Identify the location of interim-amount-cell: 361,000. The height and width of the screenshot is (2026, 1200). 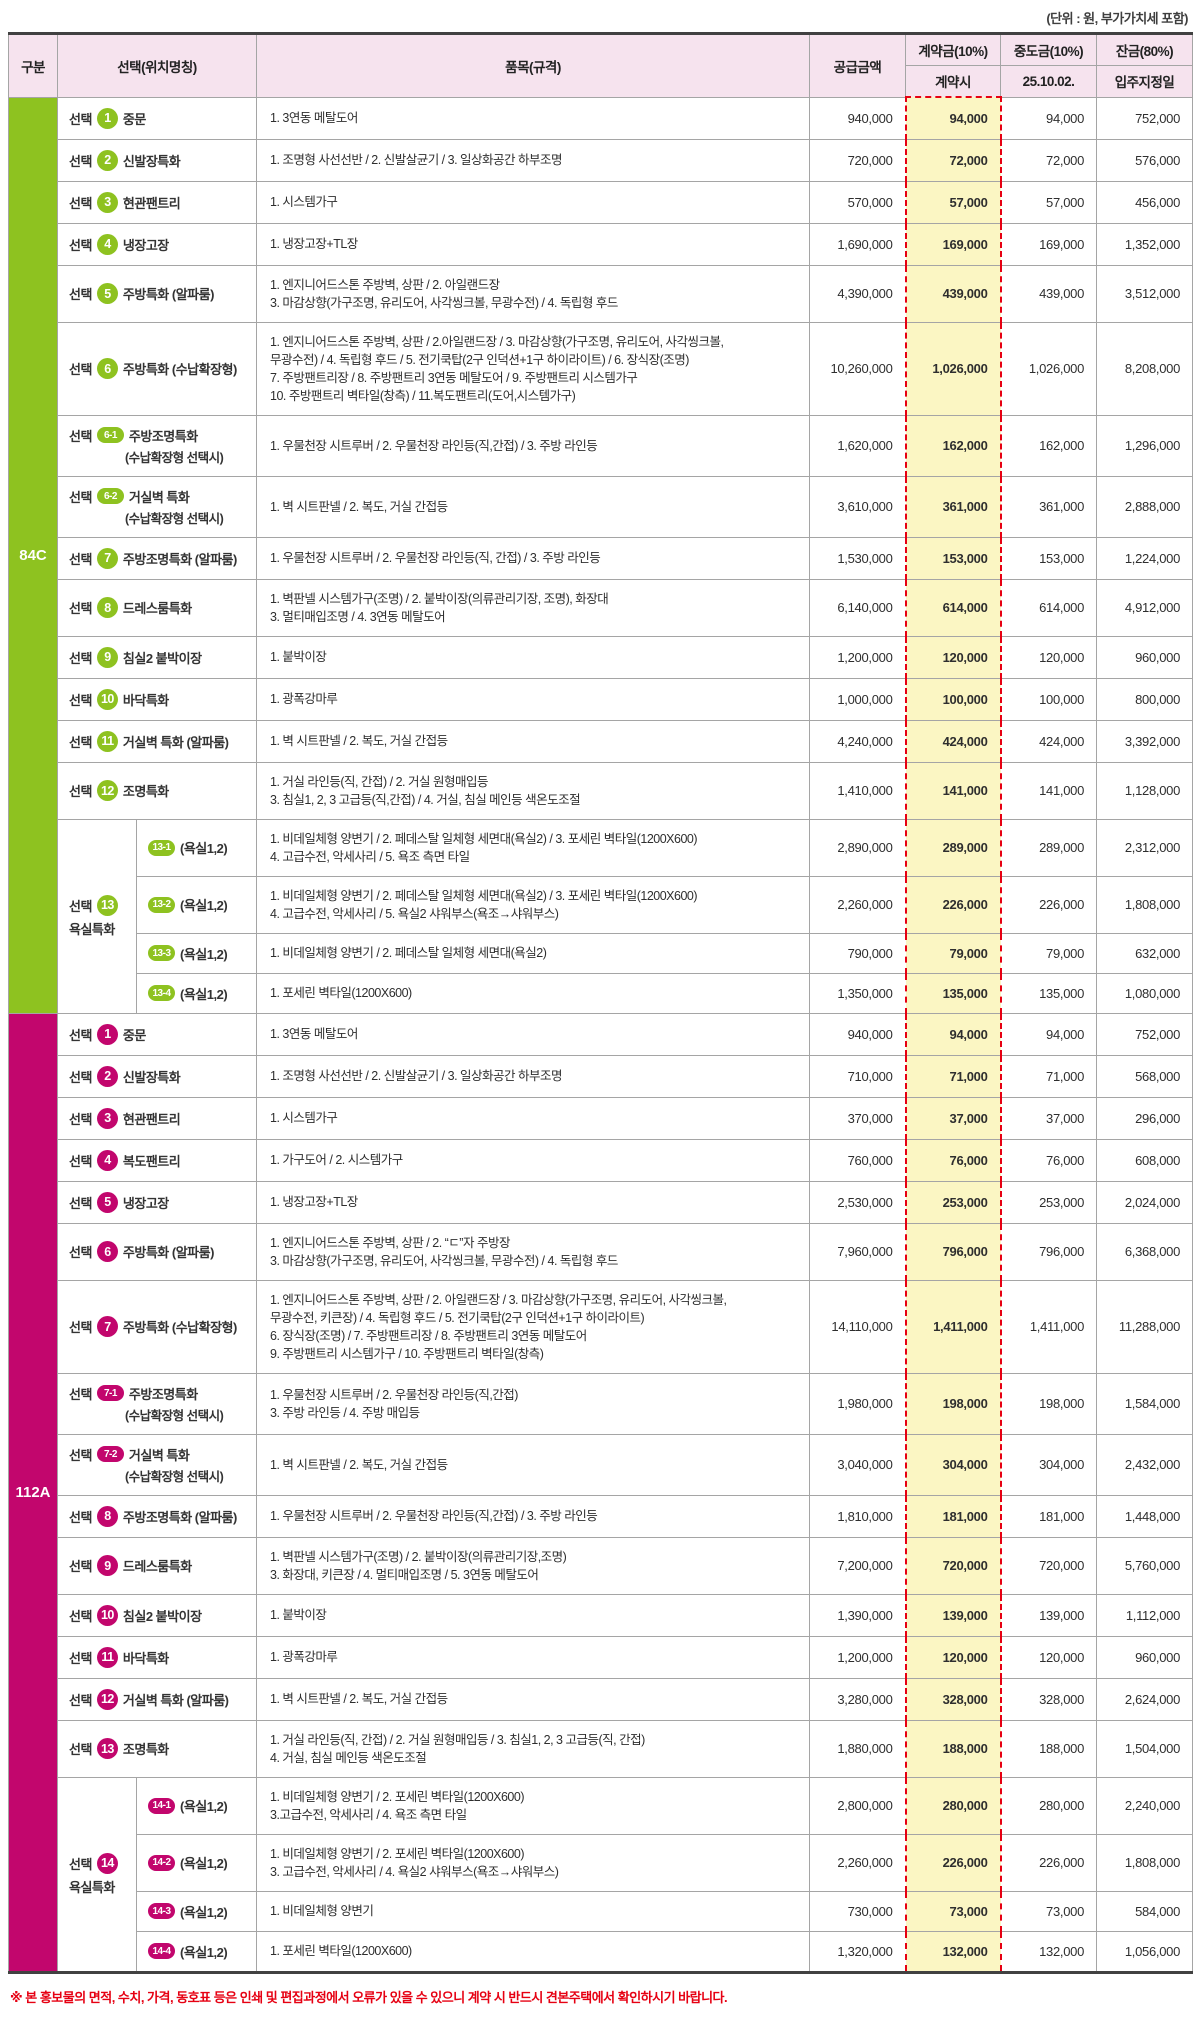
(1049, 506).